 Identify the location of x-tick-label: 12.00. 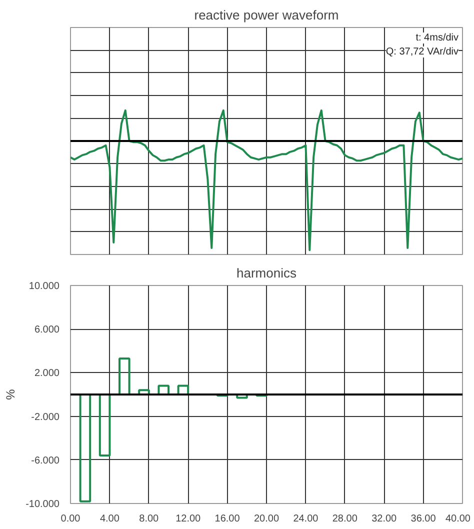
(189, 519).